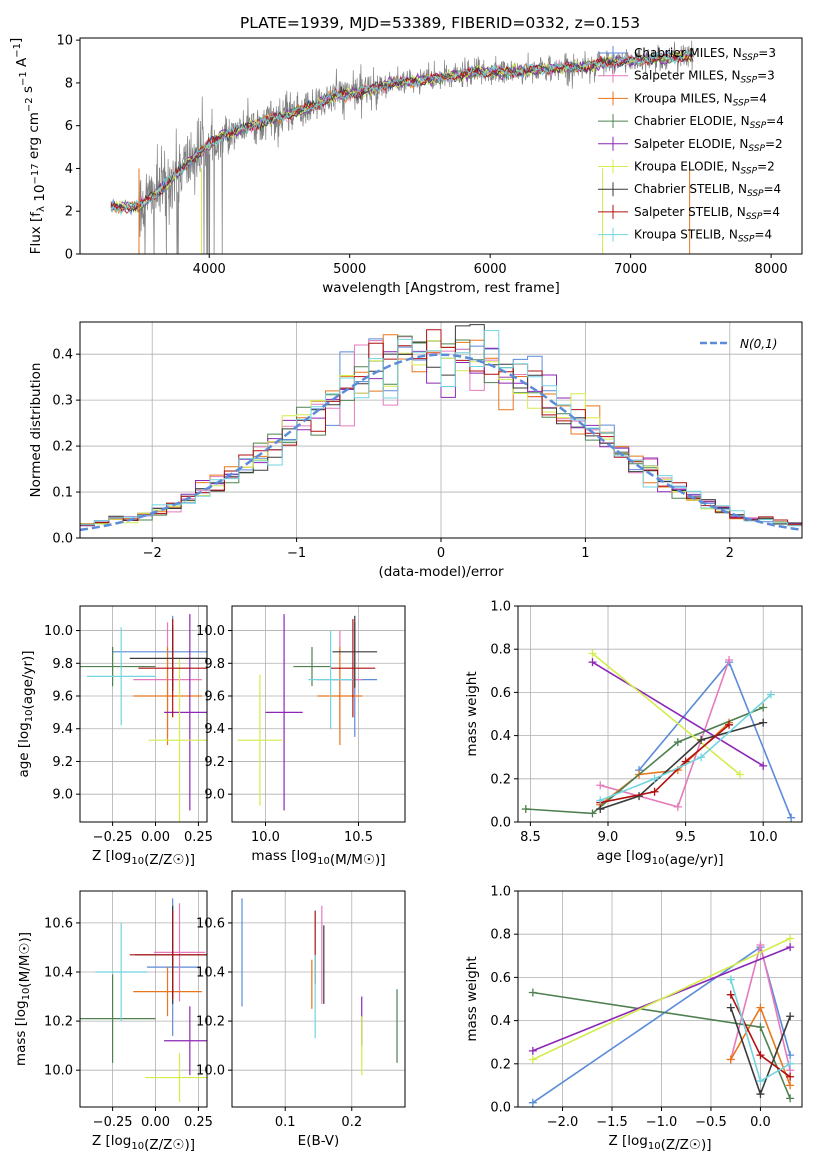 Image resolution: width=819 pixels, height=1170 pixels. I want to click on x-tick-label: 1, so click(585, 553).